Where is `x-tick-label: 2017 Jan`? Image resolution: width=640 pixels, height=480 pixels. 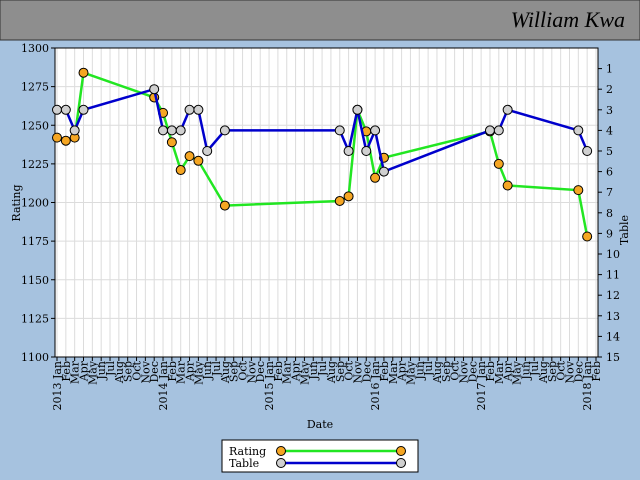 x-tick-label: 2017 Jan is located at coordinates (481, 386).